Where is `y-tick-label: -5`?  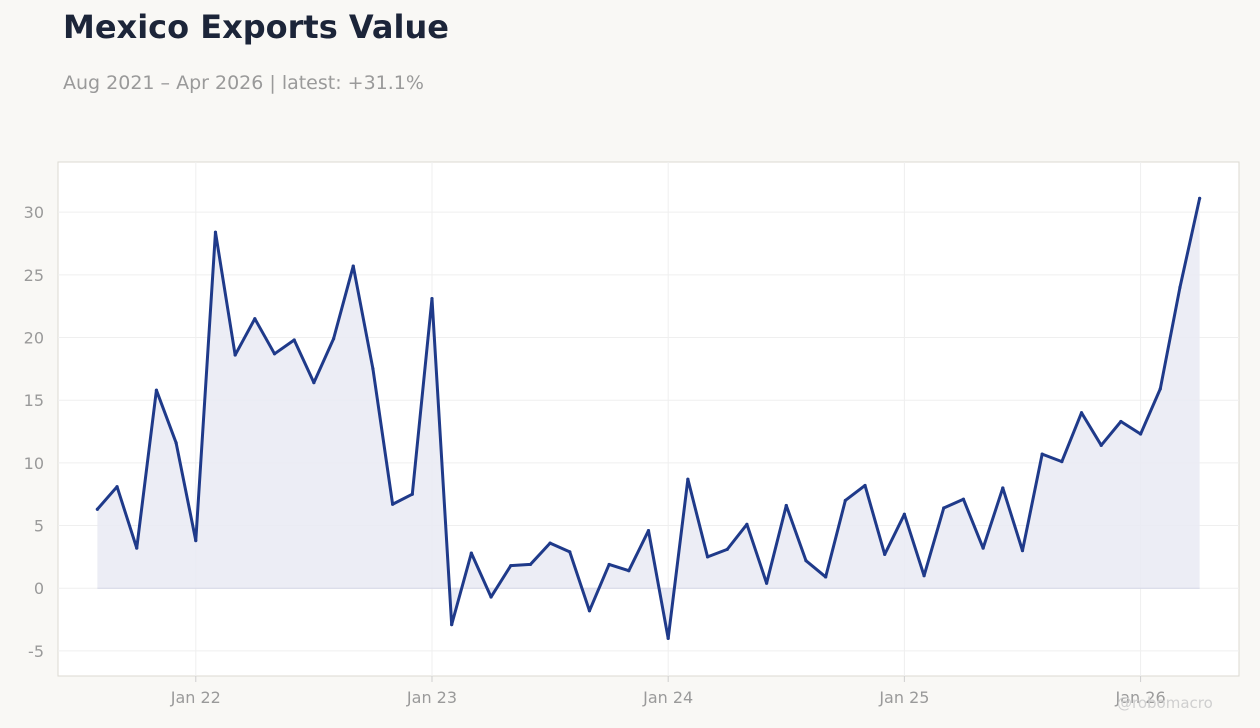
y-tick-label: -5 is located at coordinates (36, 651).